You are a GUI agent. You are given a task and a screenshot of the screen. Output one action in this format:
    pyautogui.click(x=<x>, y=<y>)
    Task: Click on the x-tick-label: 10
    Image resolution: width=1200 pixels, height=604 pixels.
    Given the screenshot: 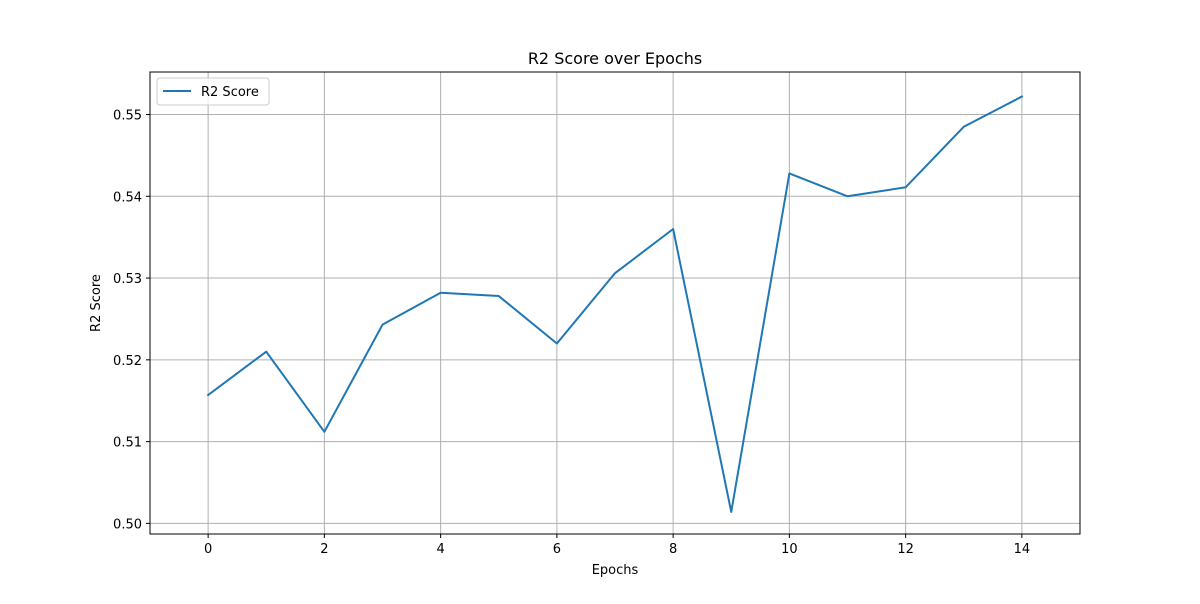 What is the action you would take?
    pyautogui.click(x=789, y=549)
    